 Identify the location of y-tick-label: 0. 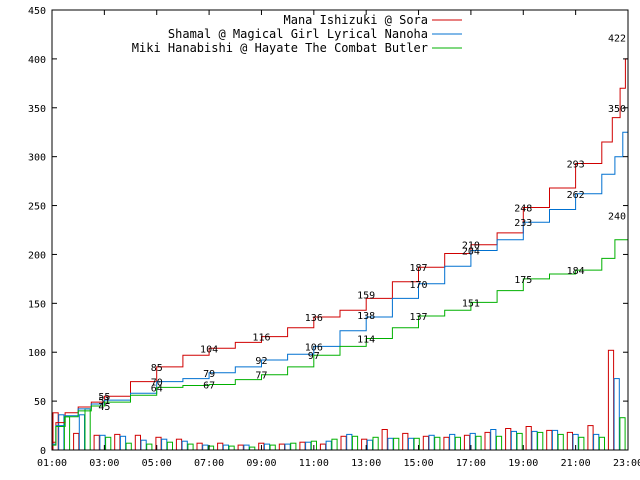
(43, 451).